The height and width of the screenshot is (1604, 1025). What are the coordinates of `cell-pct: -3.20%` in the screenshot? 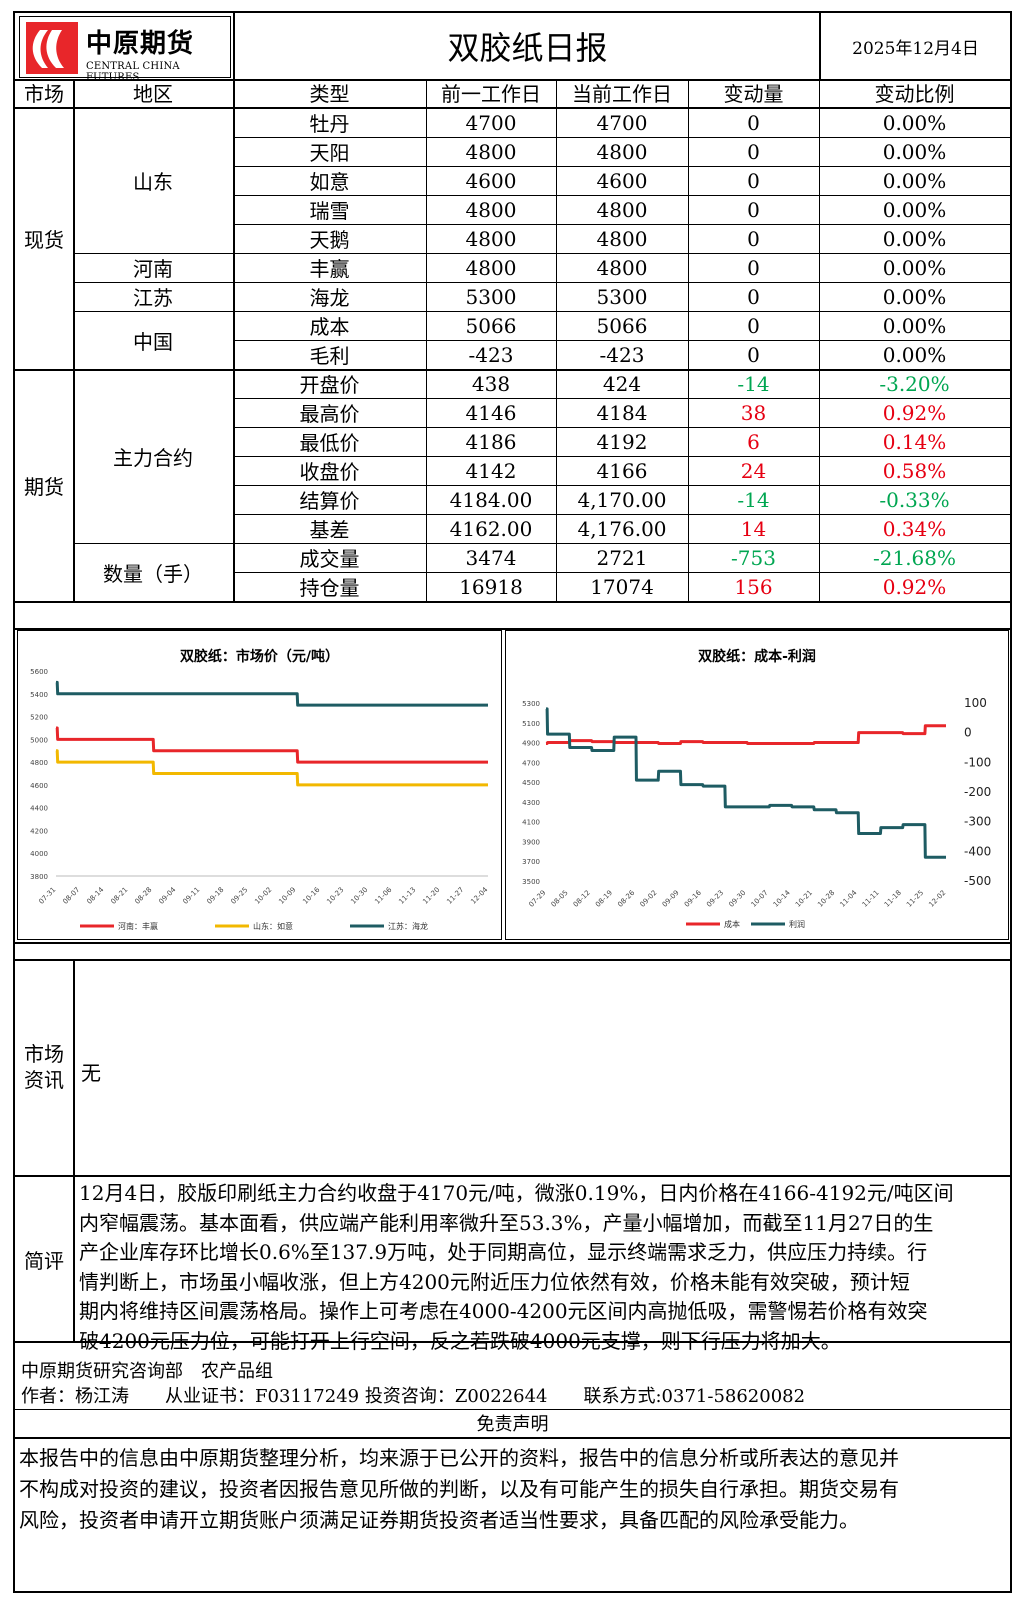 It's located at (914, 383).